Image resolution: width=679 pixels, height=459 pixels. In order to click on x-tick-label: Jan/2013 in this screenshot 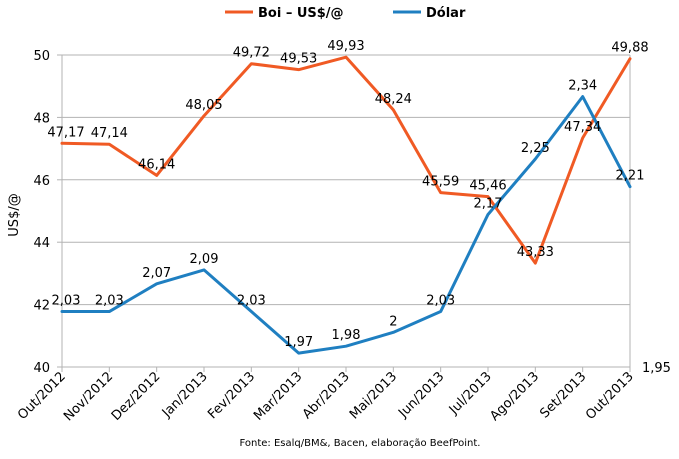, I will do `click(185, 395)`.